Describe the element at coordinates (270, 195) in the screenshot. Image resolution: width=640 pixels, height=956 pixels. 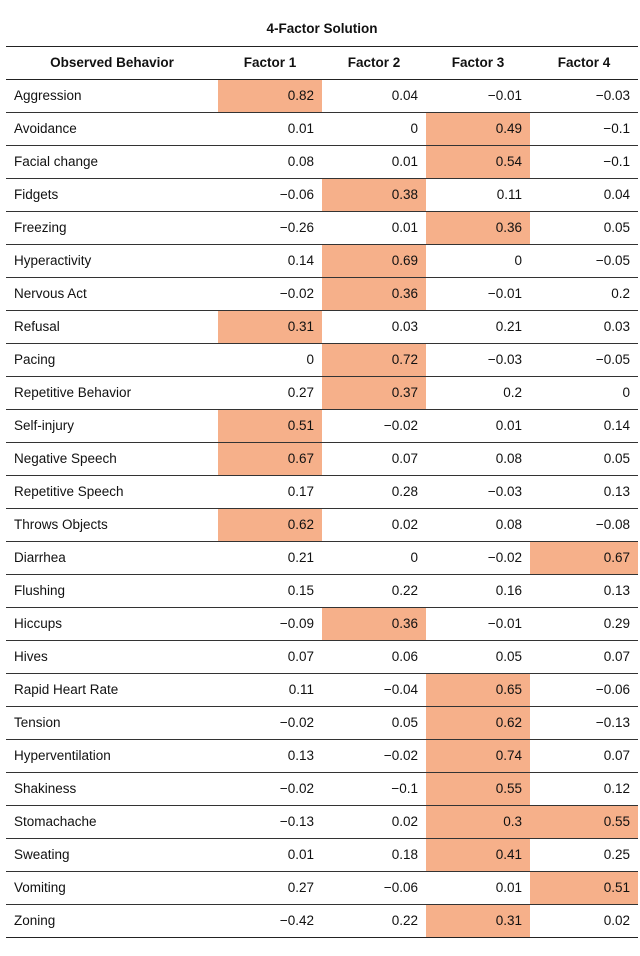
I see `factor-1-cell: −0.06` at that location.